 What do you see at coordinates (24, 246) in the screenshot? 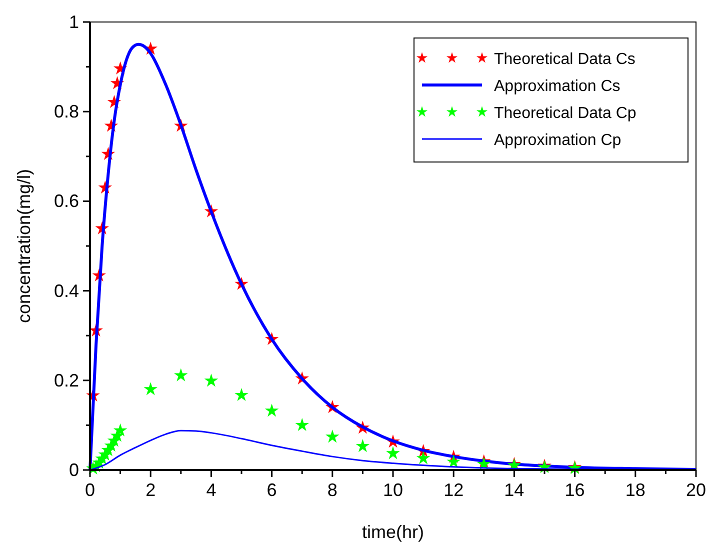
I see `y-axis-title: concentration(mg/l)` at bounding box center [24, 246].